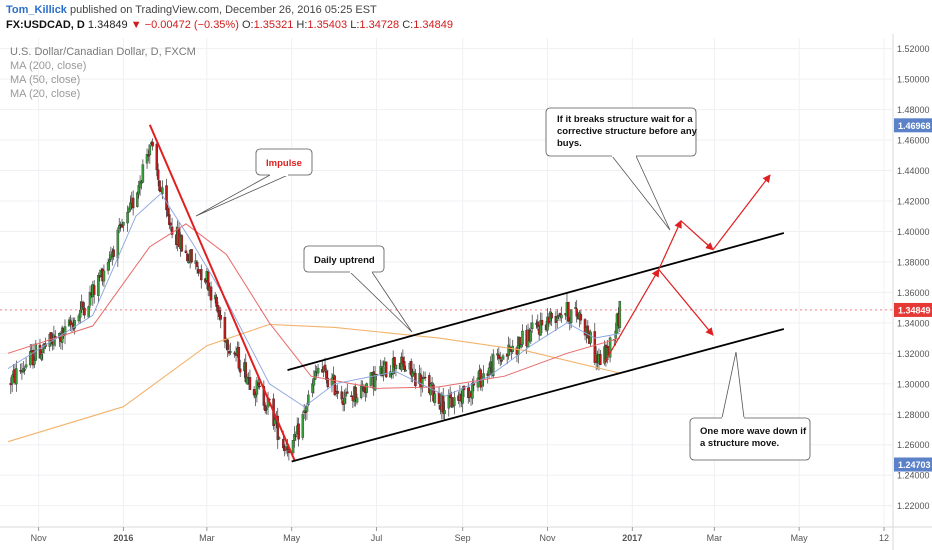  What do you see at coordinates (355, 25) in the screenshot?
I see `low-label: L:` at bounding box center [355, 25].